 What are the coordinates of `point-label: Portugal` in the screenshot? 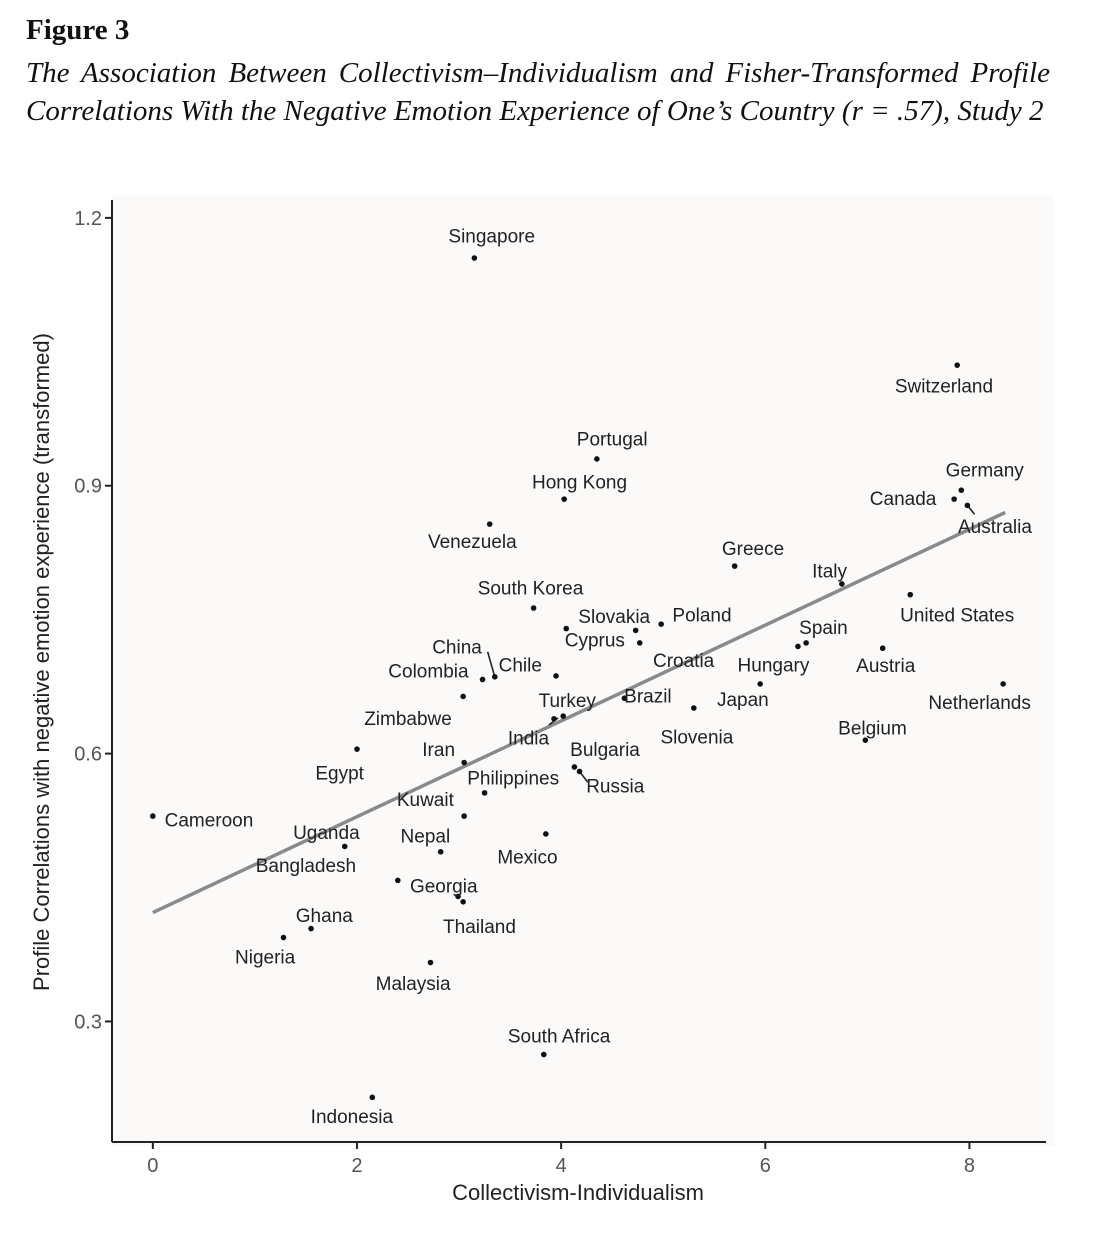 It's located at (612, 439).